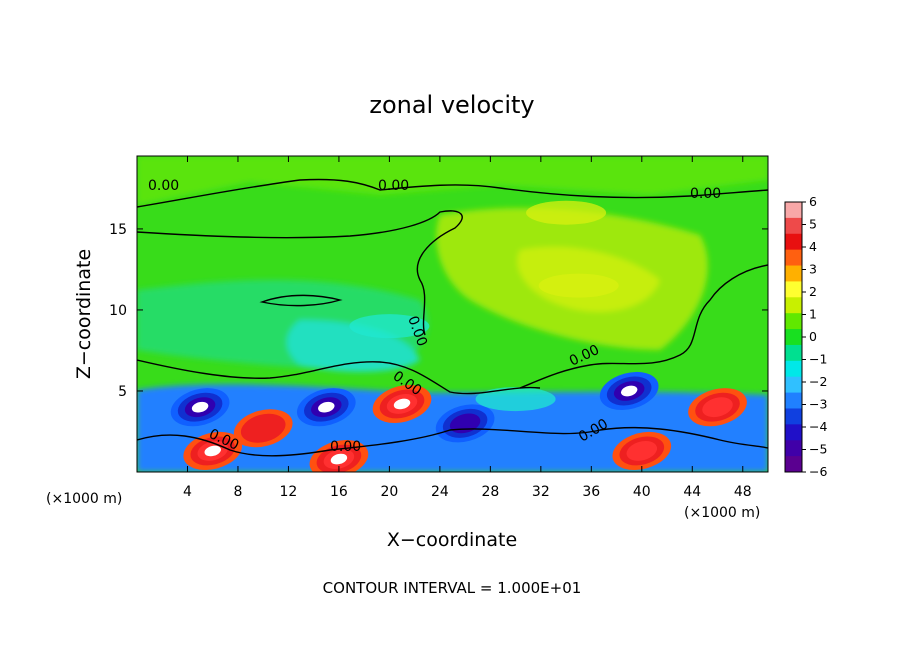 The image size is (904, 654). I want to click on x-tick-label: 44, so click(692, 492).